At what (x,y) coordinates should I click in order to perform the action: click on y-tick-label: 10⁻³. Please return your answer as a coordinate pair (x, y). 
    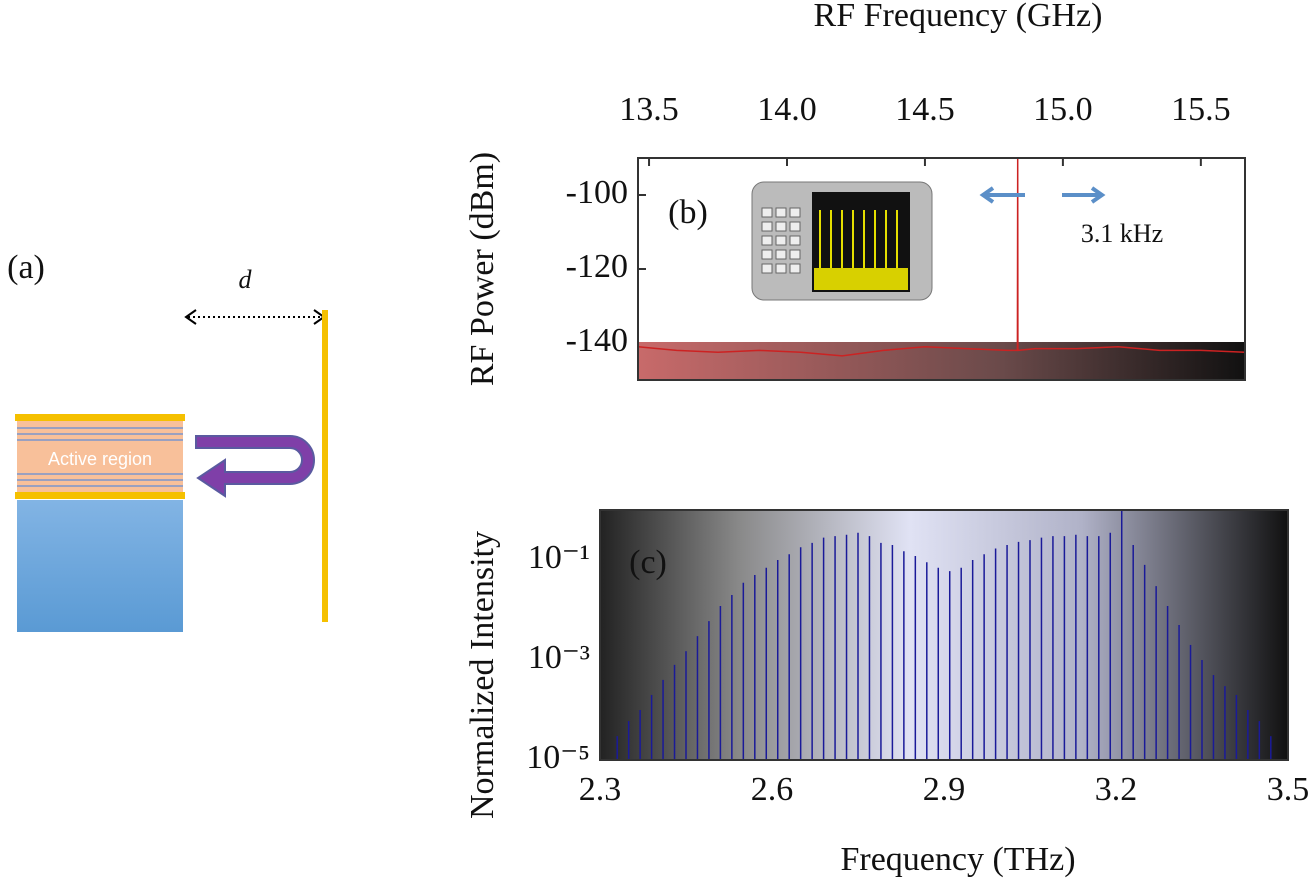
    Looking at the image, I should click on (559, 657).